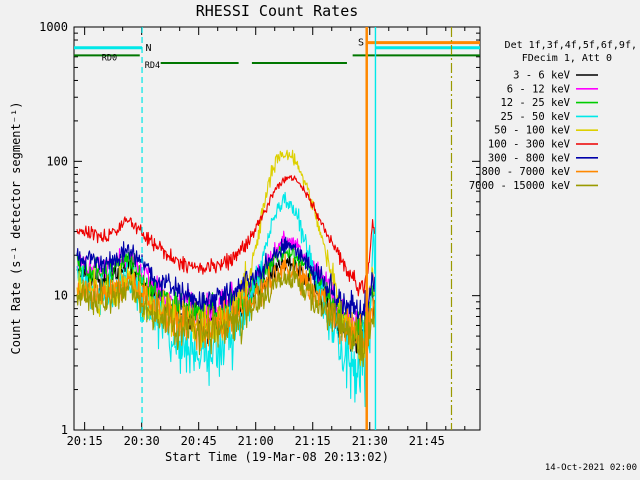  Describe the element at coordinates (233, 54) in the screenshot. I see `flag-labels-layer: N S RD0 RD4` at that location.